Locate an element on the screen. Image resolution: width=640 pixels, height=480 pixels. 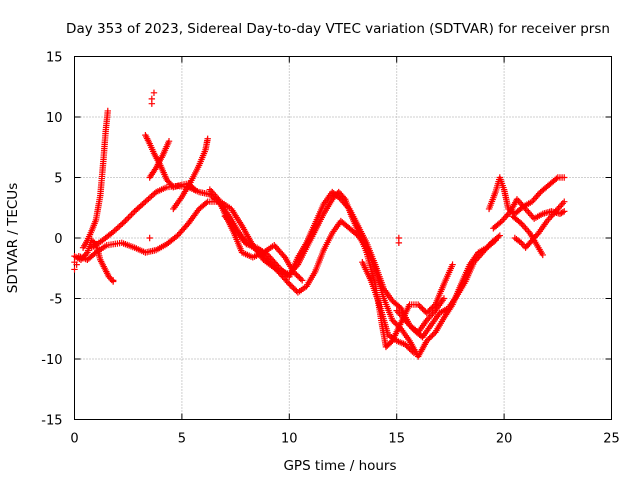
x-tick-label: 20 is located at coordinates (504, 439).